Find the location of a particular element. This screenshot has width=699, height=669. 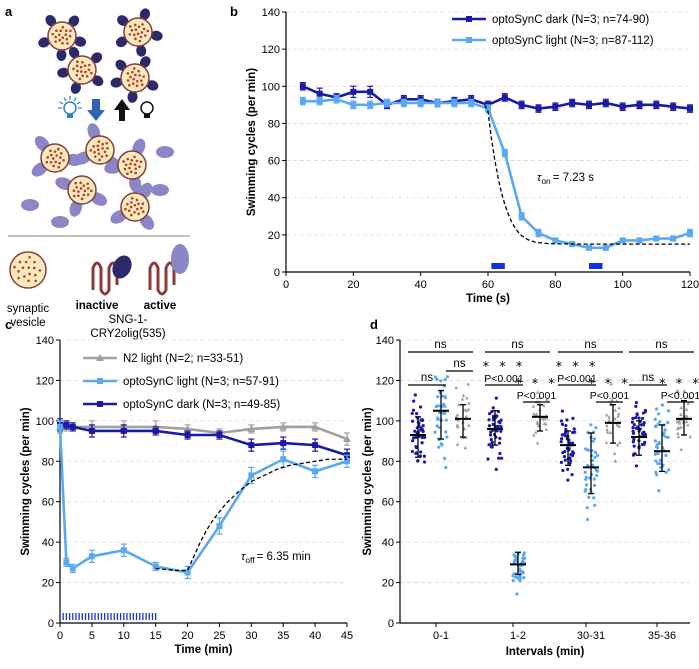

significance-stars: * * * is located at coordinates (536, 384).